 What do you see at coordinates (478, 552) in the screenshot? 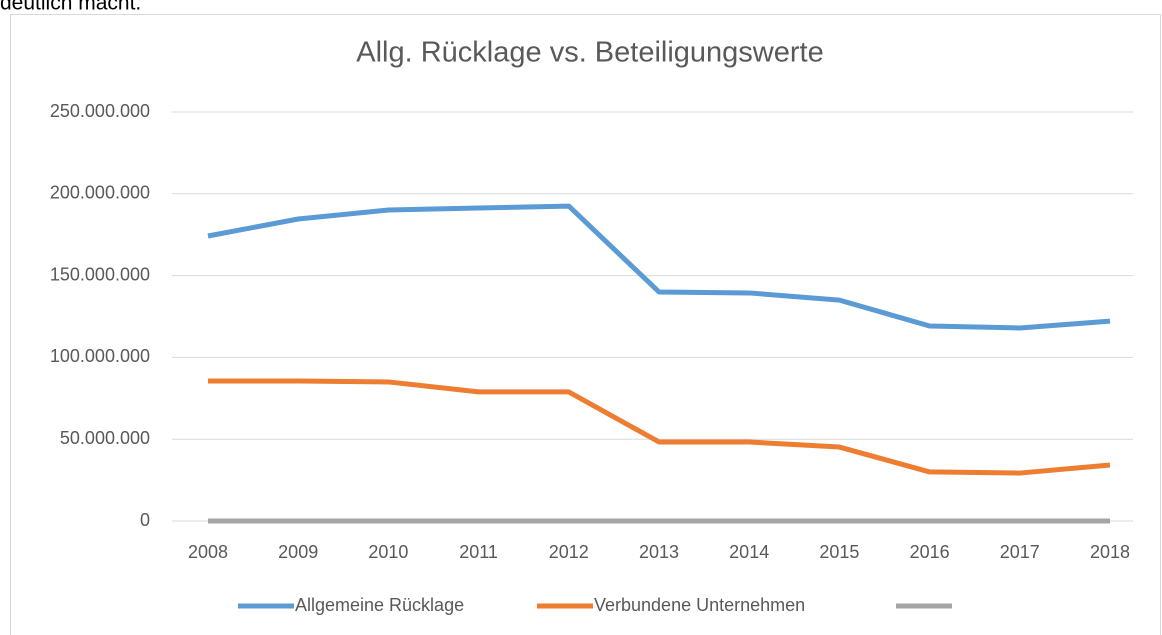
I see `x-tick-label: 2011` at bounding box center [478, 552].